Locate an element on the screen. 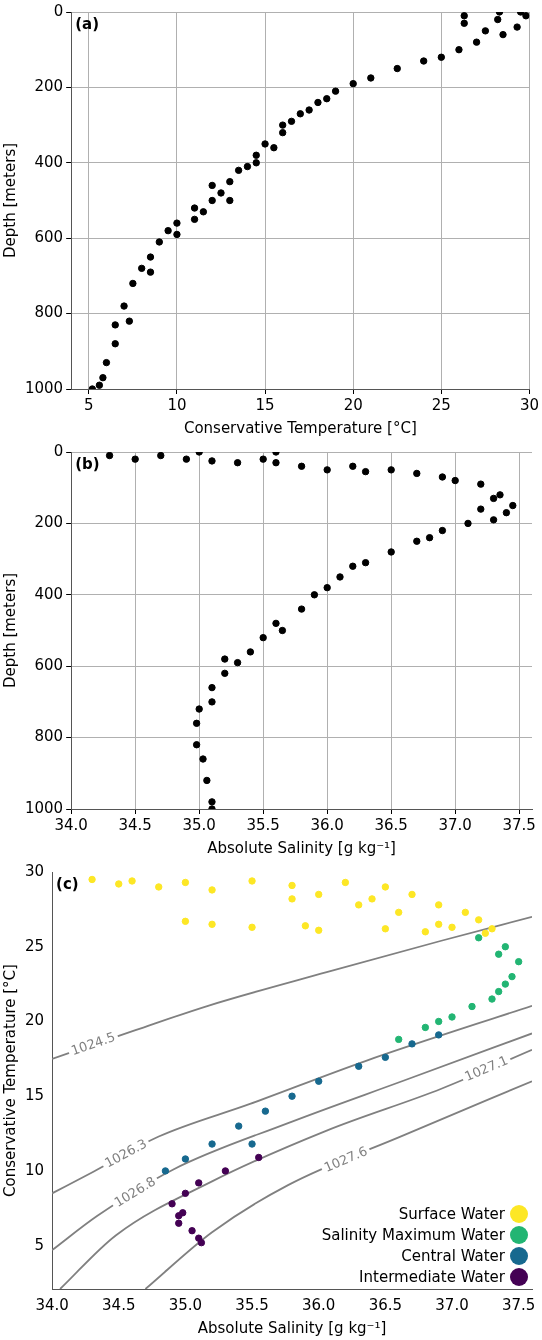  x-tick-label: 5 is located at coordinates (89, 404).